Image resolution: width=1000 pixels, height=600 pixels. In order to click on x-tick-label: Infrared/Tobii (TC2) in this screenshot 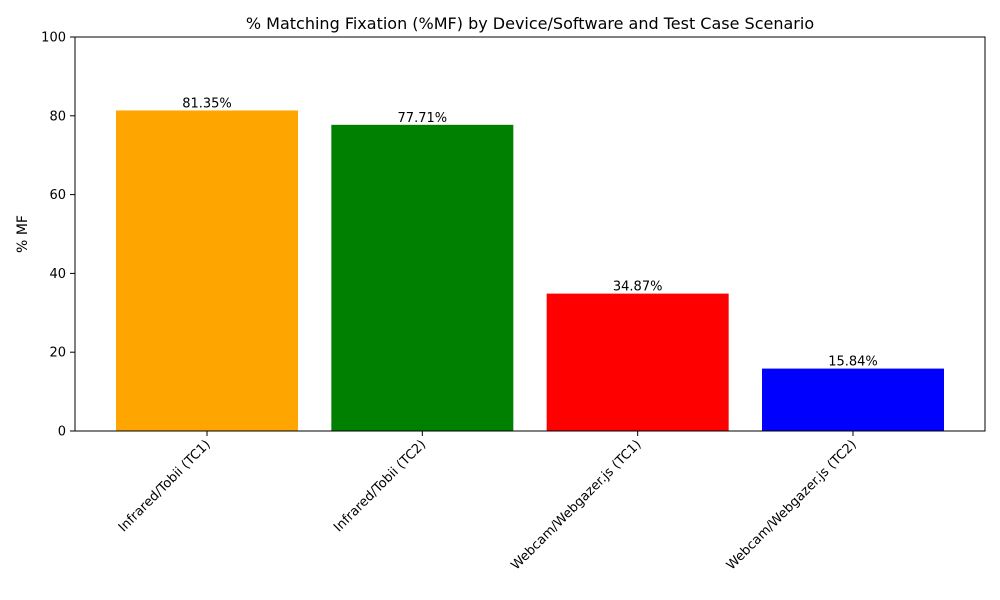, I will do `click(380, 486)`.